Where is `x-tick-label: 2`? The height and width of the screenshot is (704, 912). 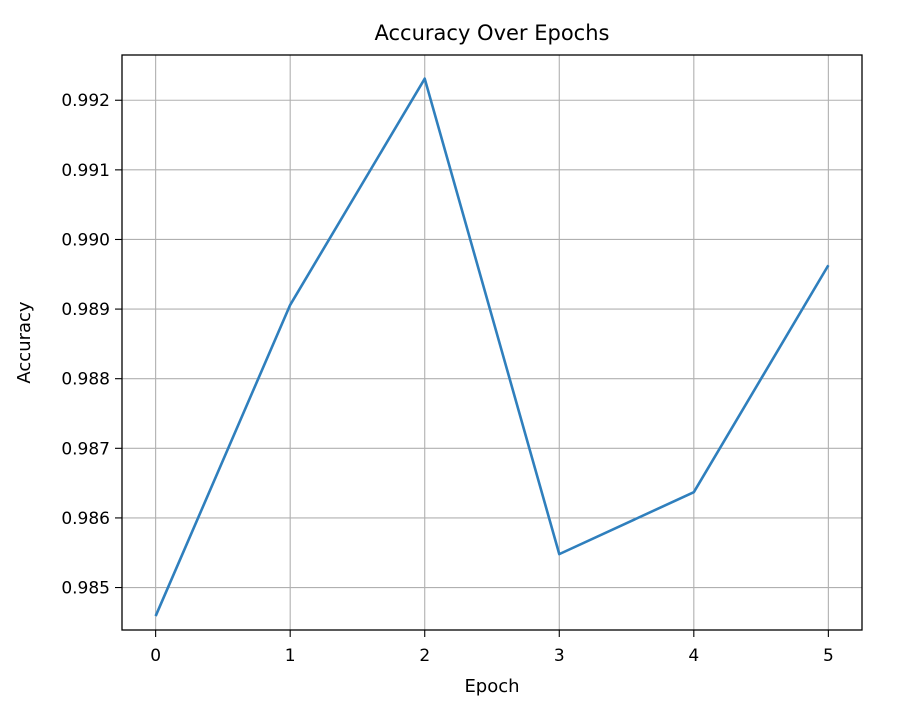 x-tick-label: 2 is located at coordinates (424, 656).